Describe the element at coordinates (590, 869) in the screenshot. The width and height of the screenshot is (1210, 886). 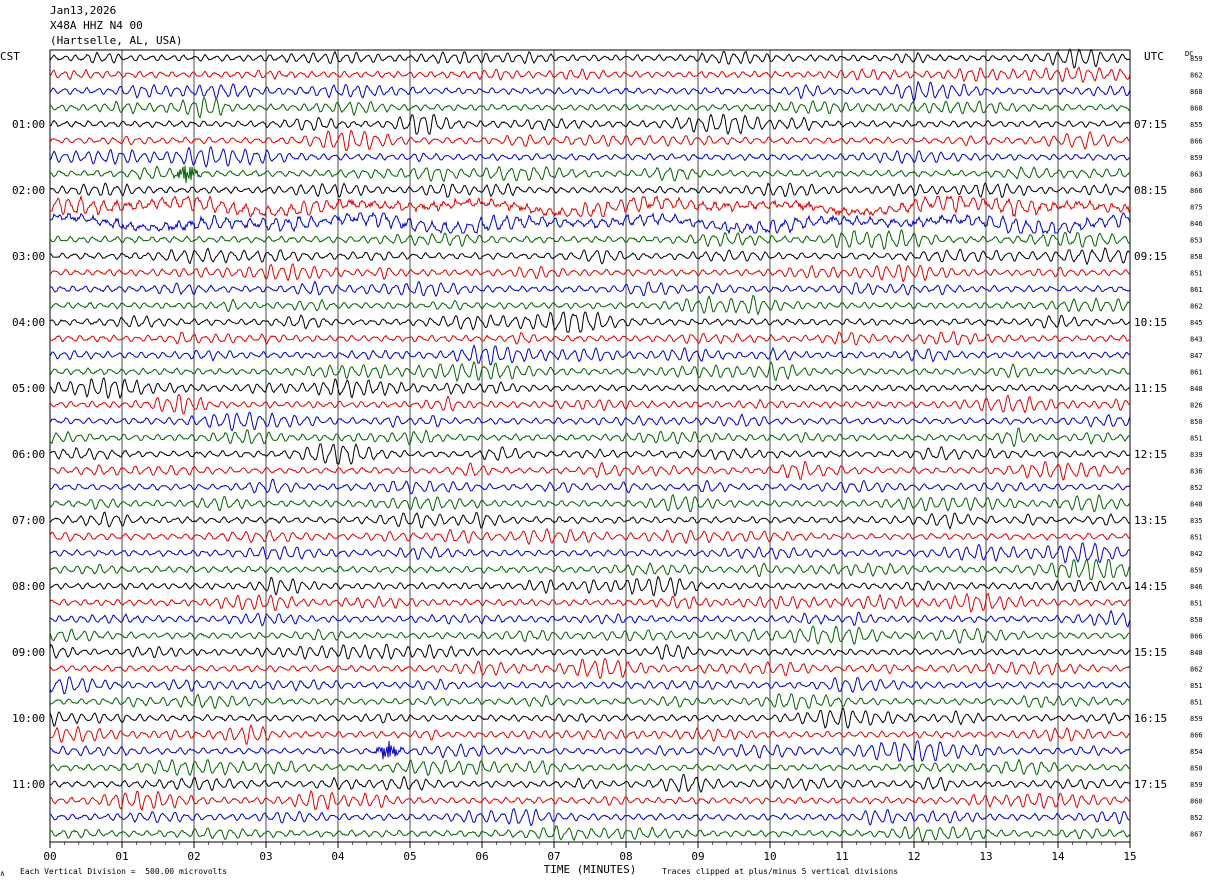
I see `x-axis-label: TIME (MINUTES)` at that location.